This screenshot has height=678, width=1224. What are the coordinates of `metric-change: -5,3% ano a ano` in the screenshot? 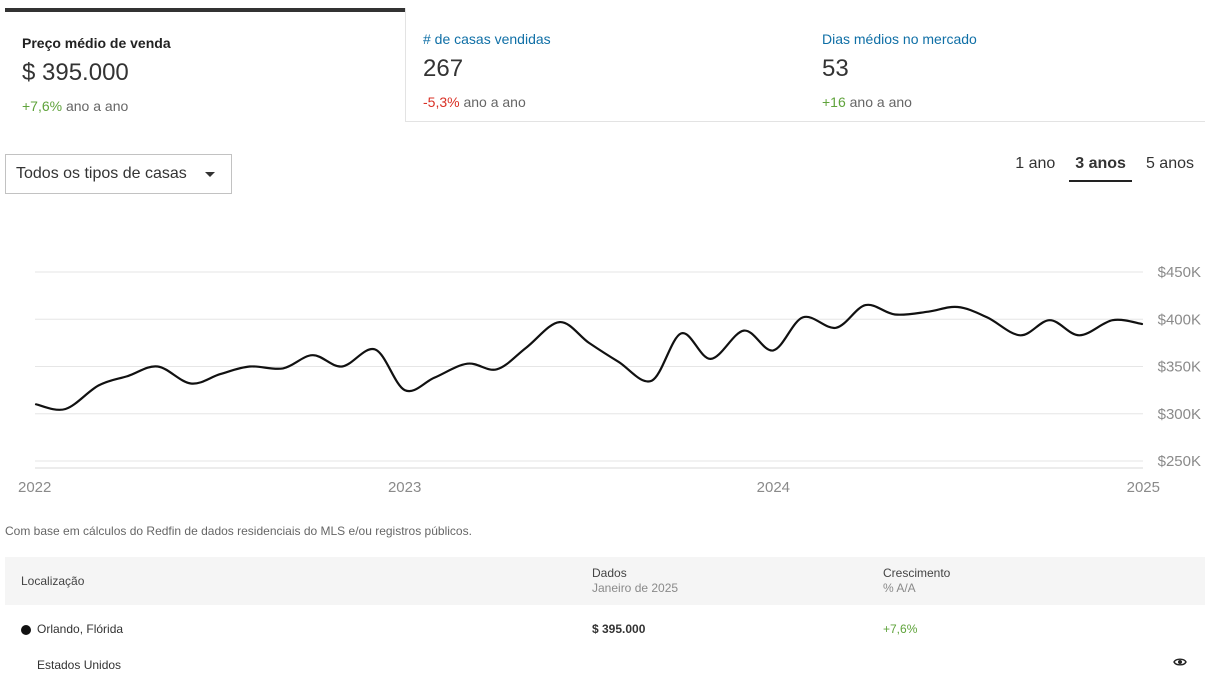 It's located at (614, 102).